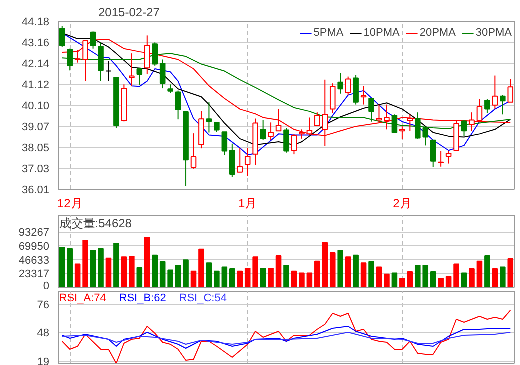 The image size is (520, 365). Describe the element at coordinates (402, 203) in the screenshot. I see `x-tick-label: 2月` at that location.